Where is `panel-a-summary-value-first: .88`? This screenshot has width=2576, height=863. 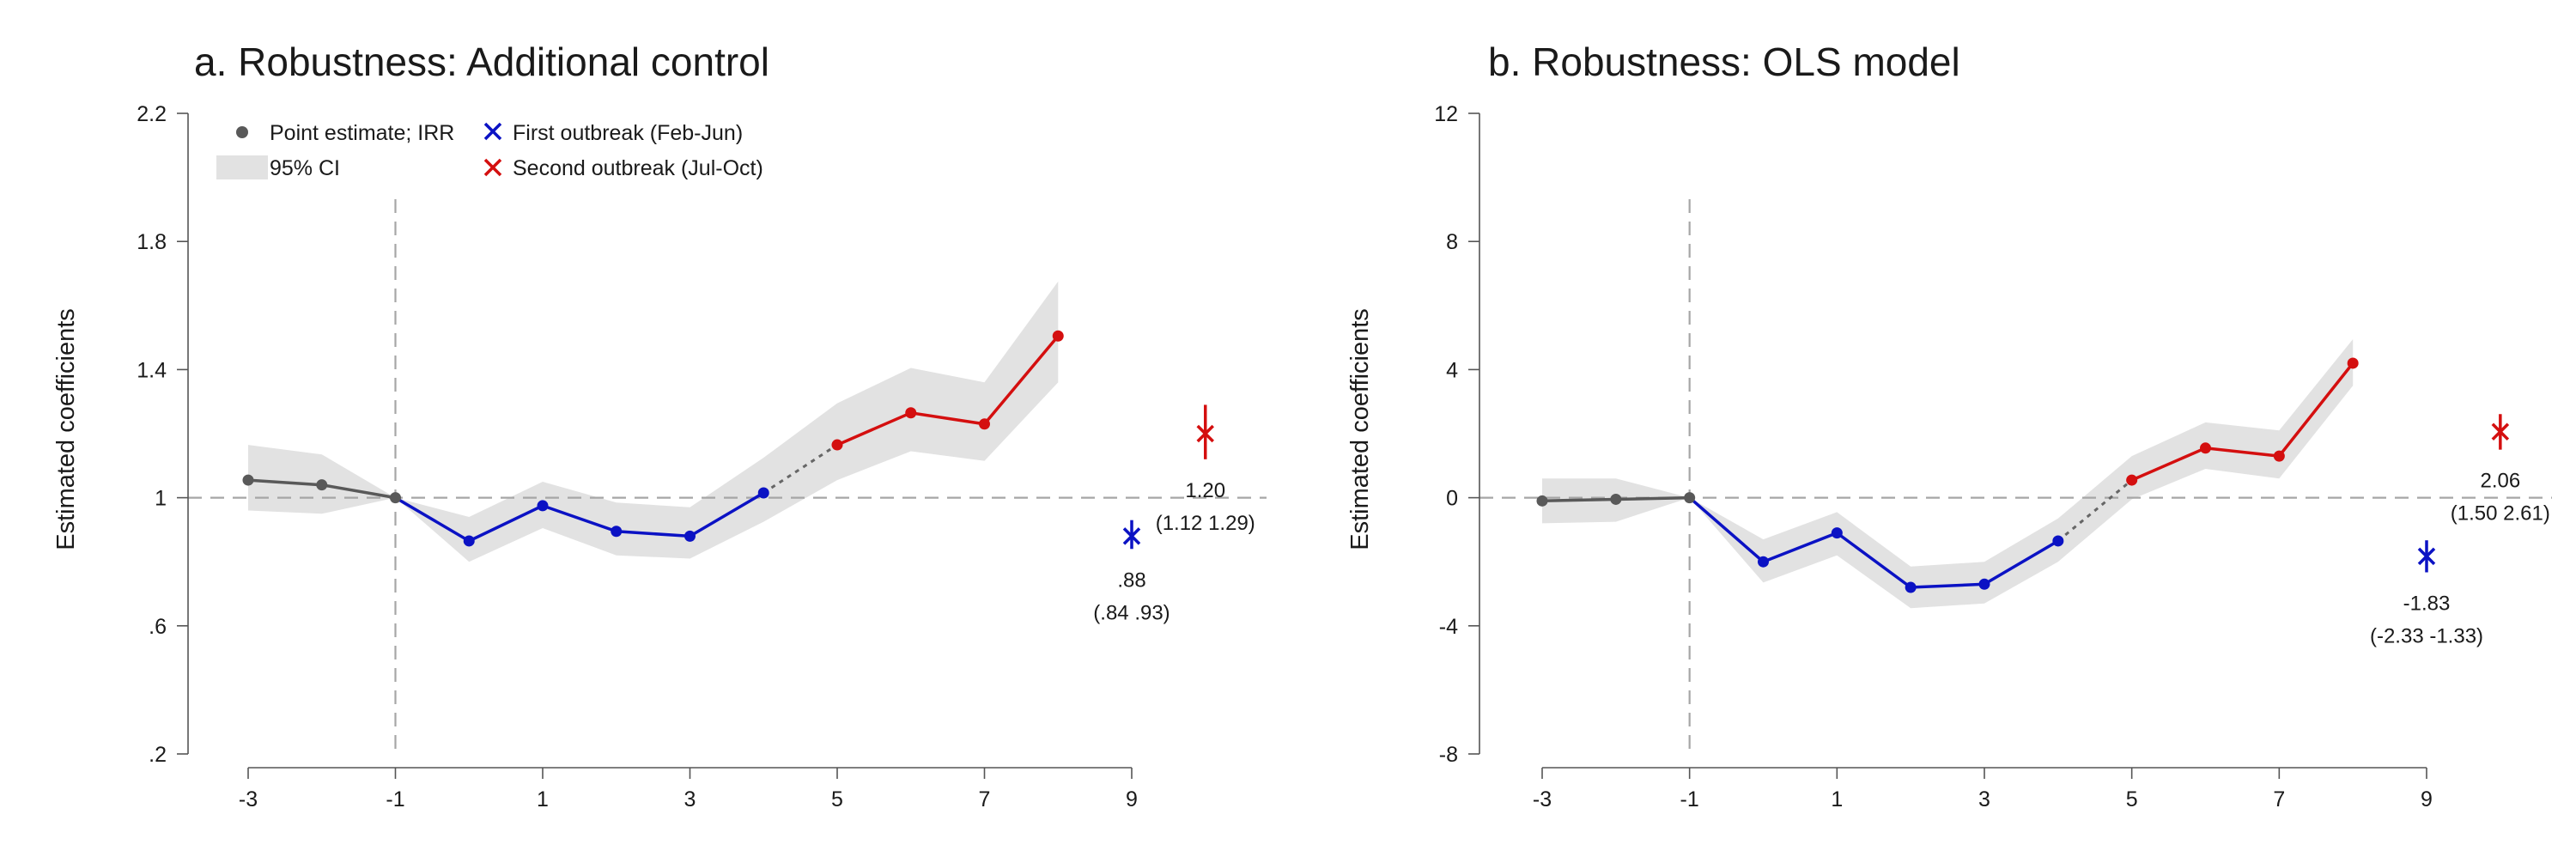 panel-a-summary-value-first: .88 is located at coordinates (1131, 580).